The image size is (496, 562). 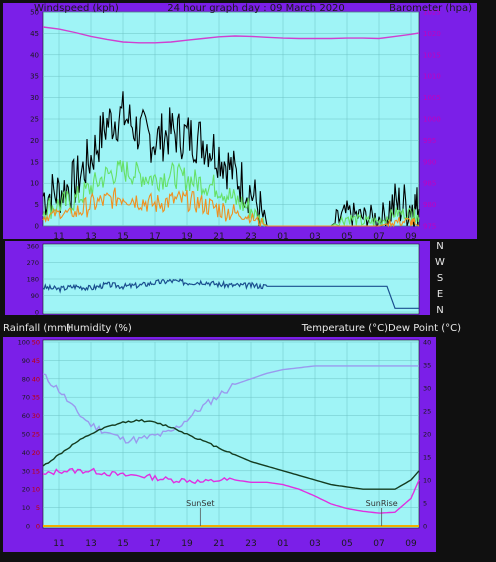 What do you see at coordinates (381, 328) in the screenshot?
I see `temperature-axis-label: Temperature (°C)Dew Point (°C)` at bounding box center [381, 328].